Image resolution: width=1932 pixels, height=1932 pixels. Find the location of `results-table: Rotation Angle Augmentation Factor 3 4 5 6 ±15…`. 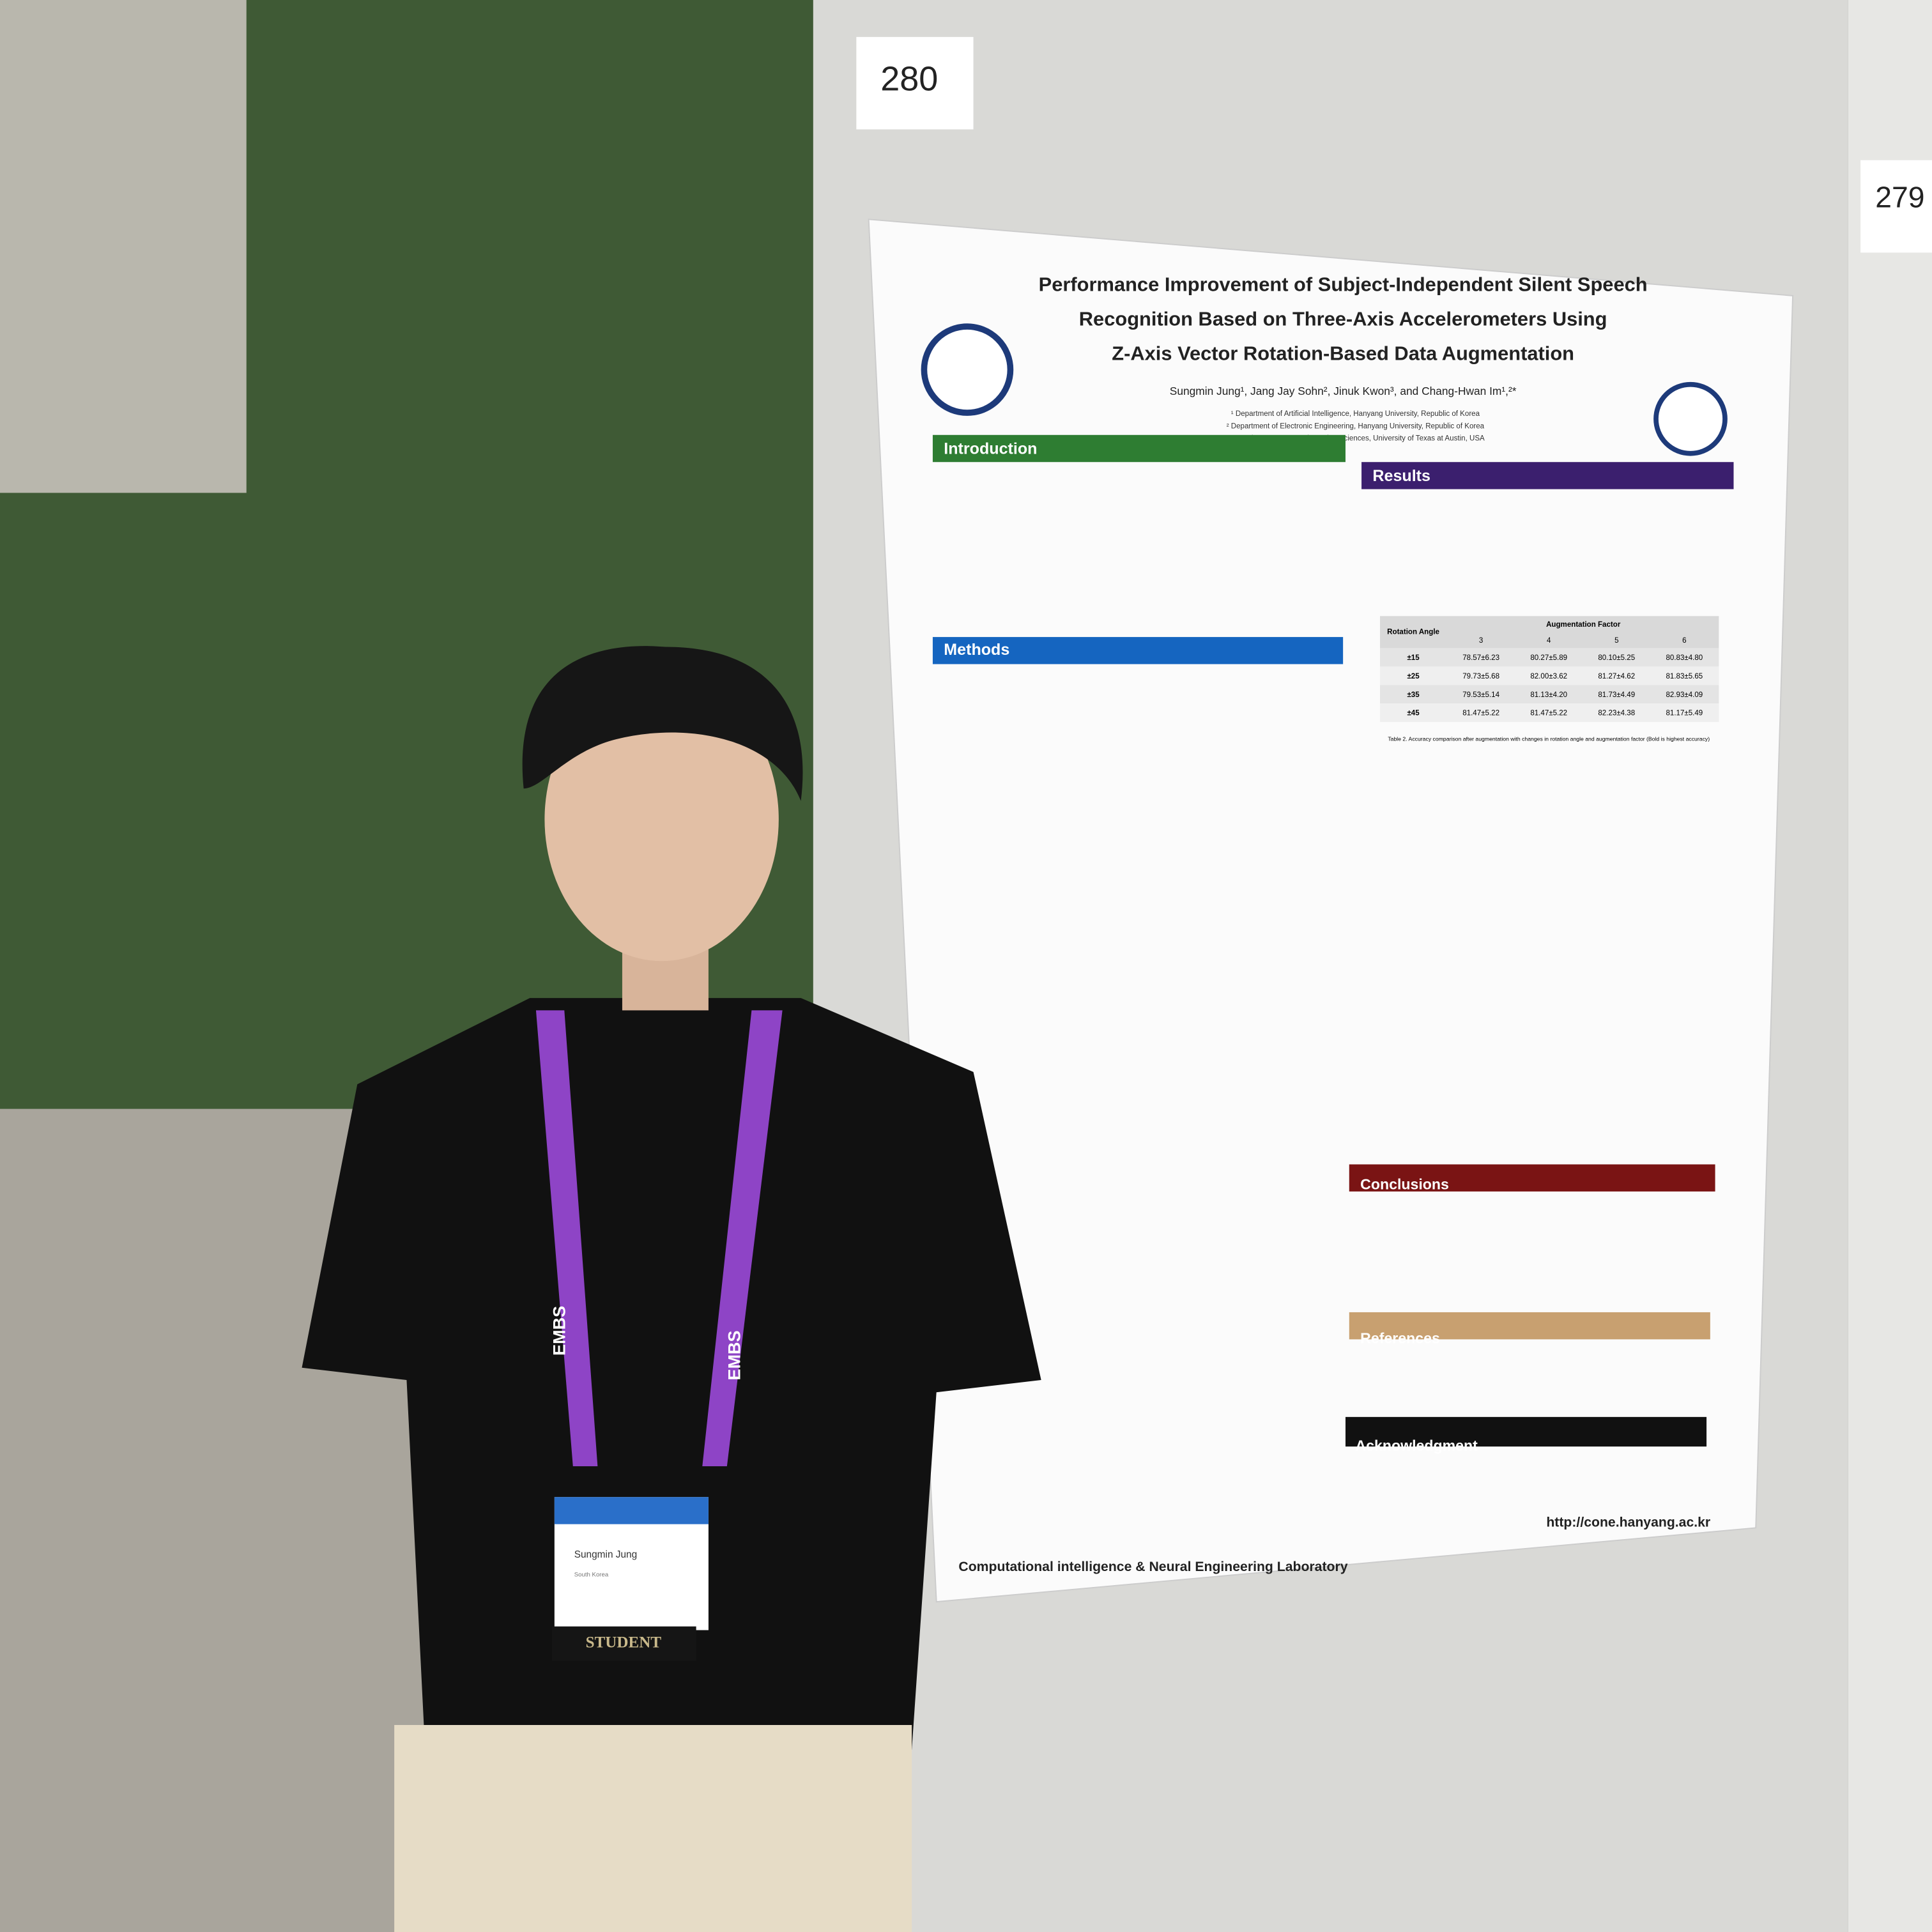

results-table: Rotation Angle Augmentation Factor 3 4 5 6 ±15… is located at coordinates (1549, 679).